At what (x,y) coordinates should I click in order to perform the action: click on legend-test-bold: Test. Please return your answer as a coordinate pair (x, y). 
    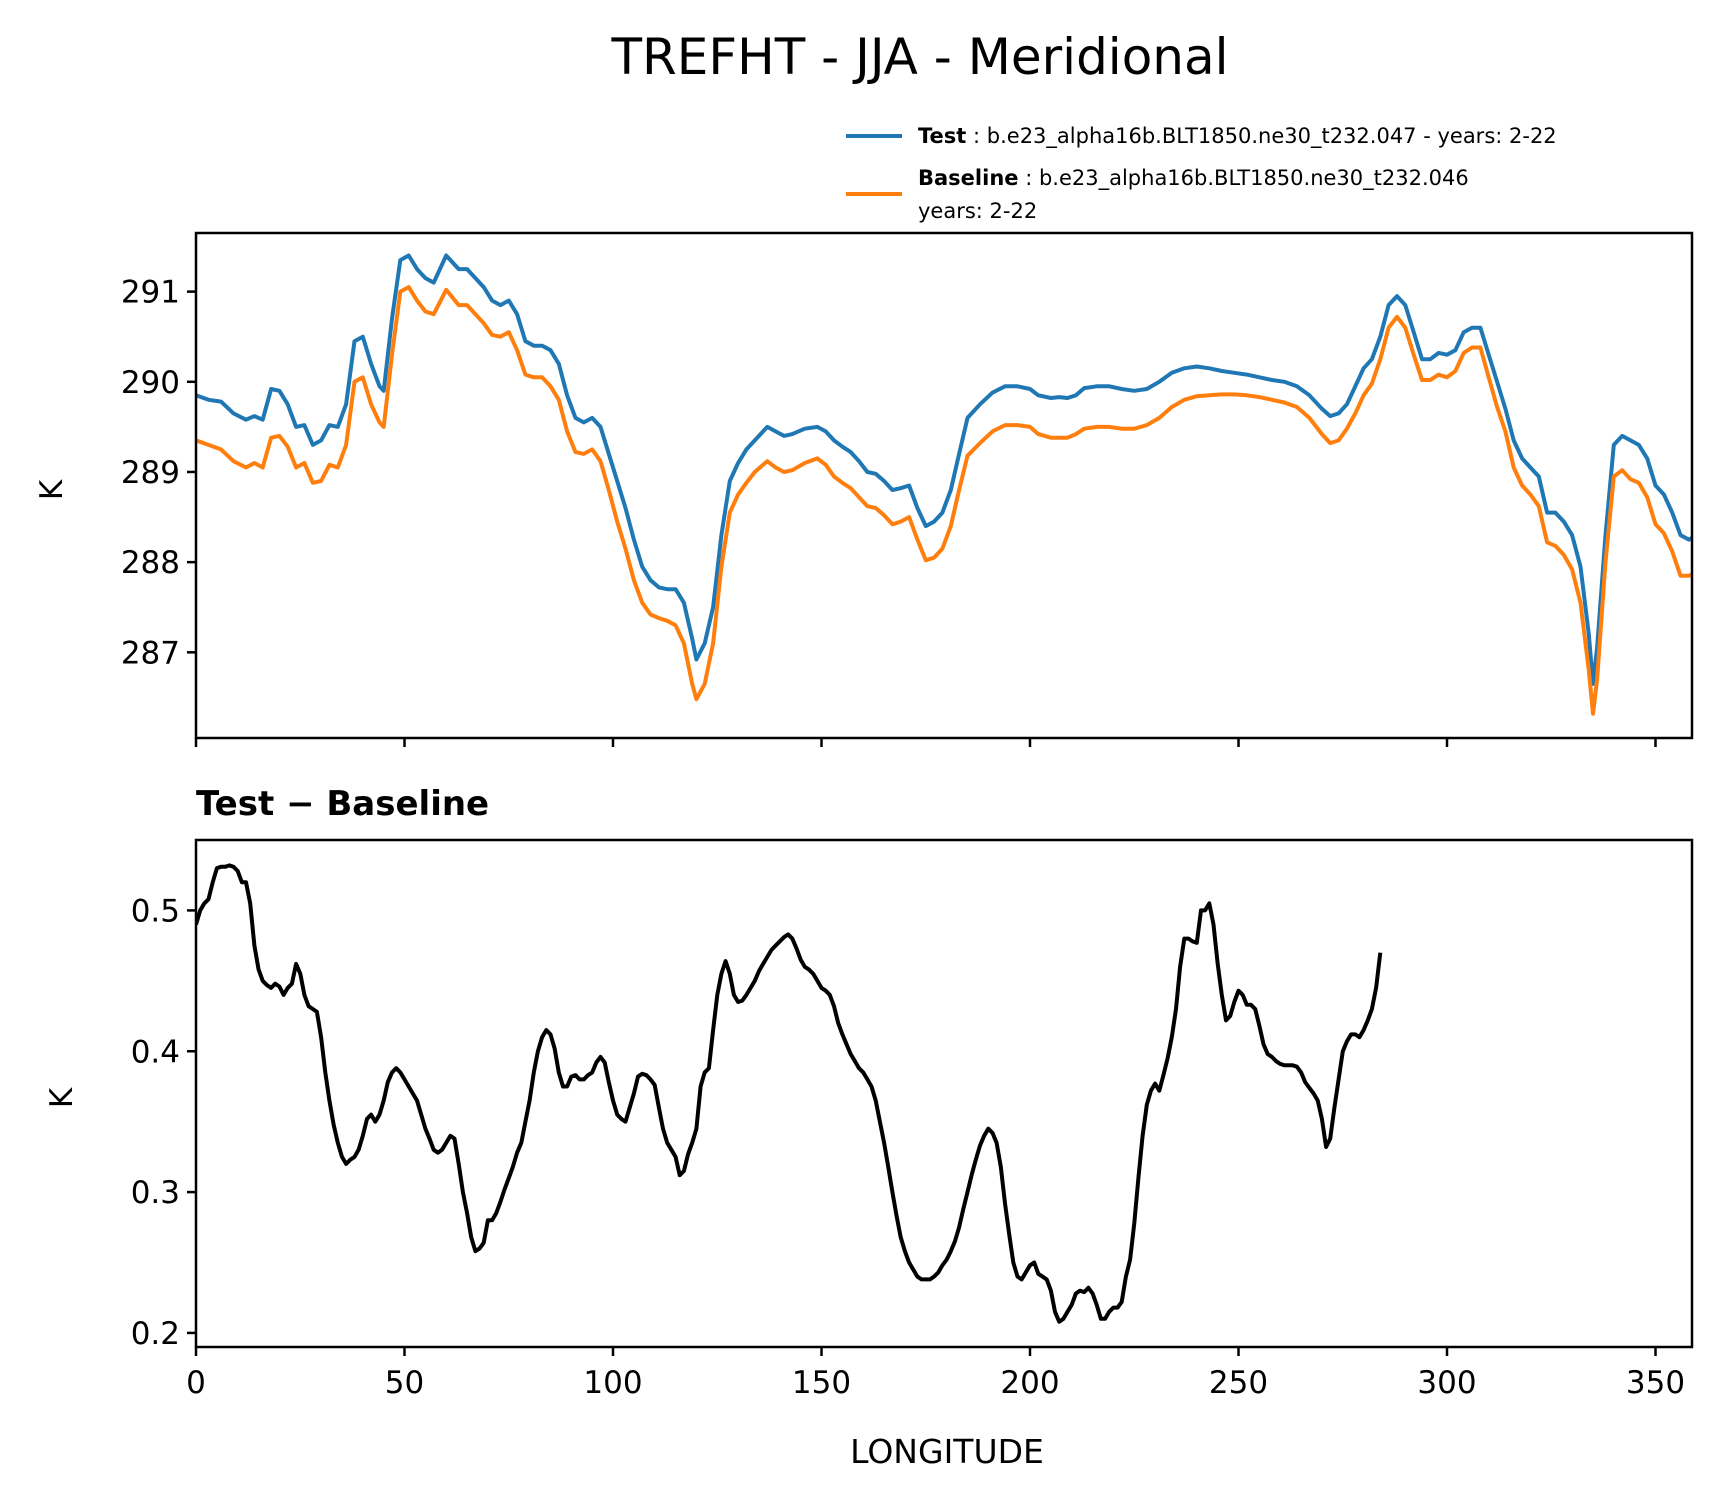
    Looking at the image, I should click on (942, 136).